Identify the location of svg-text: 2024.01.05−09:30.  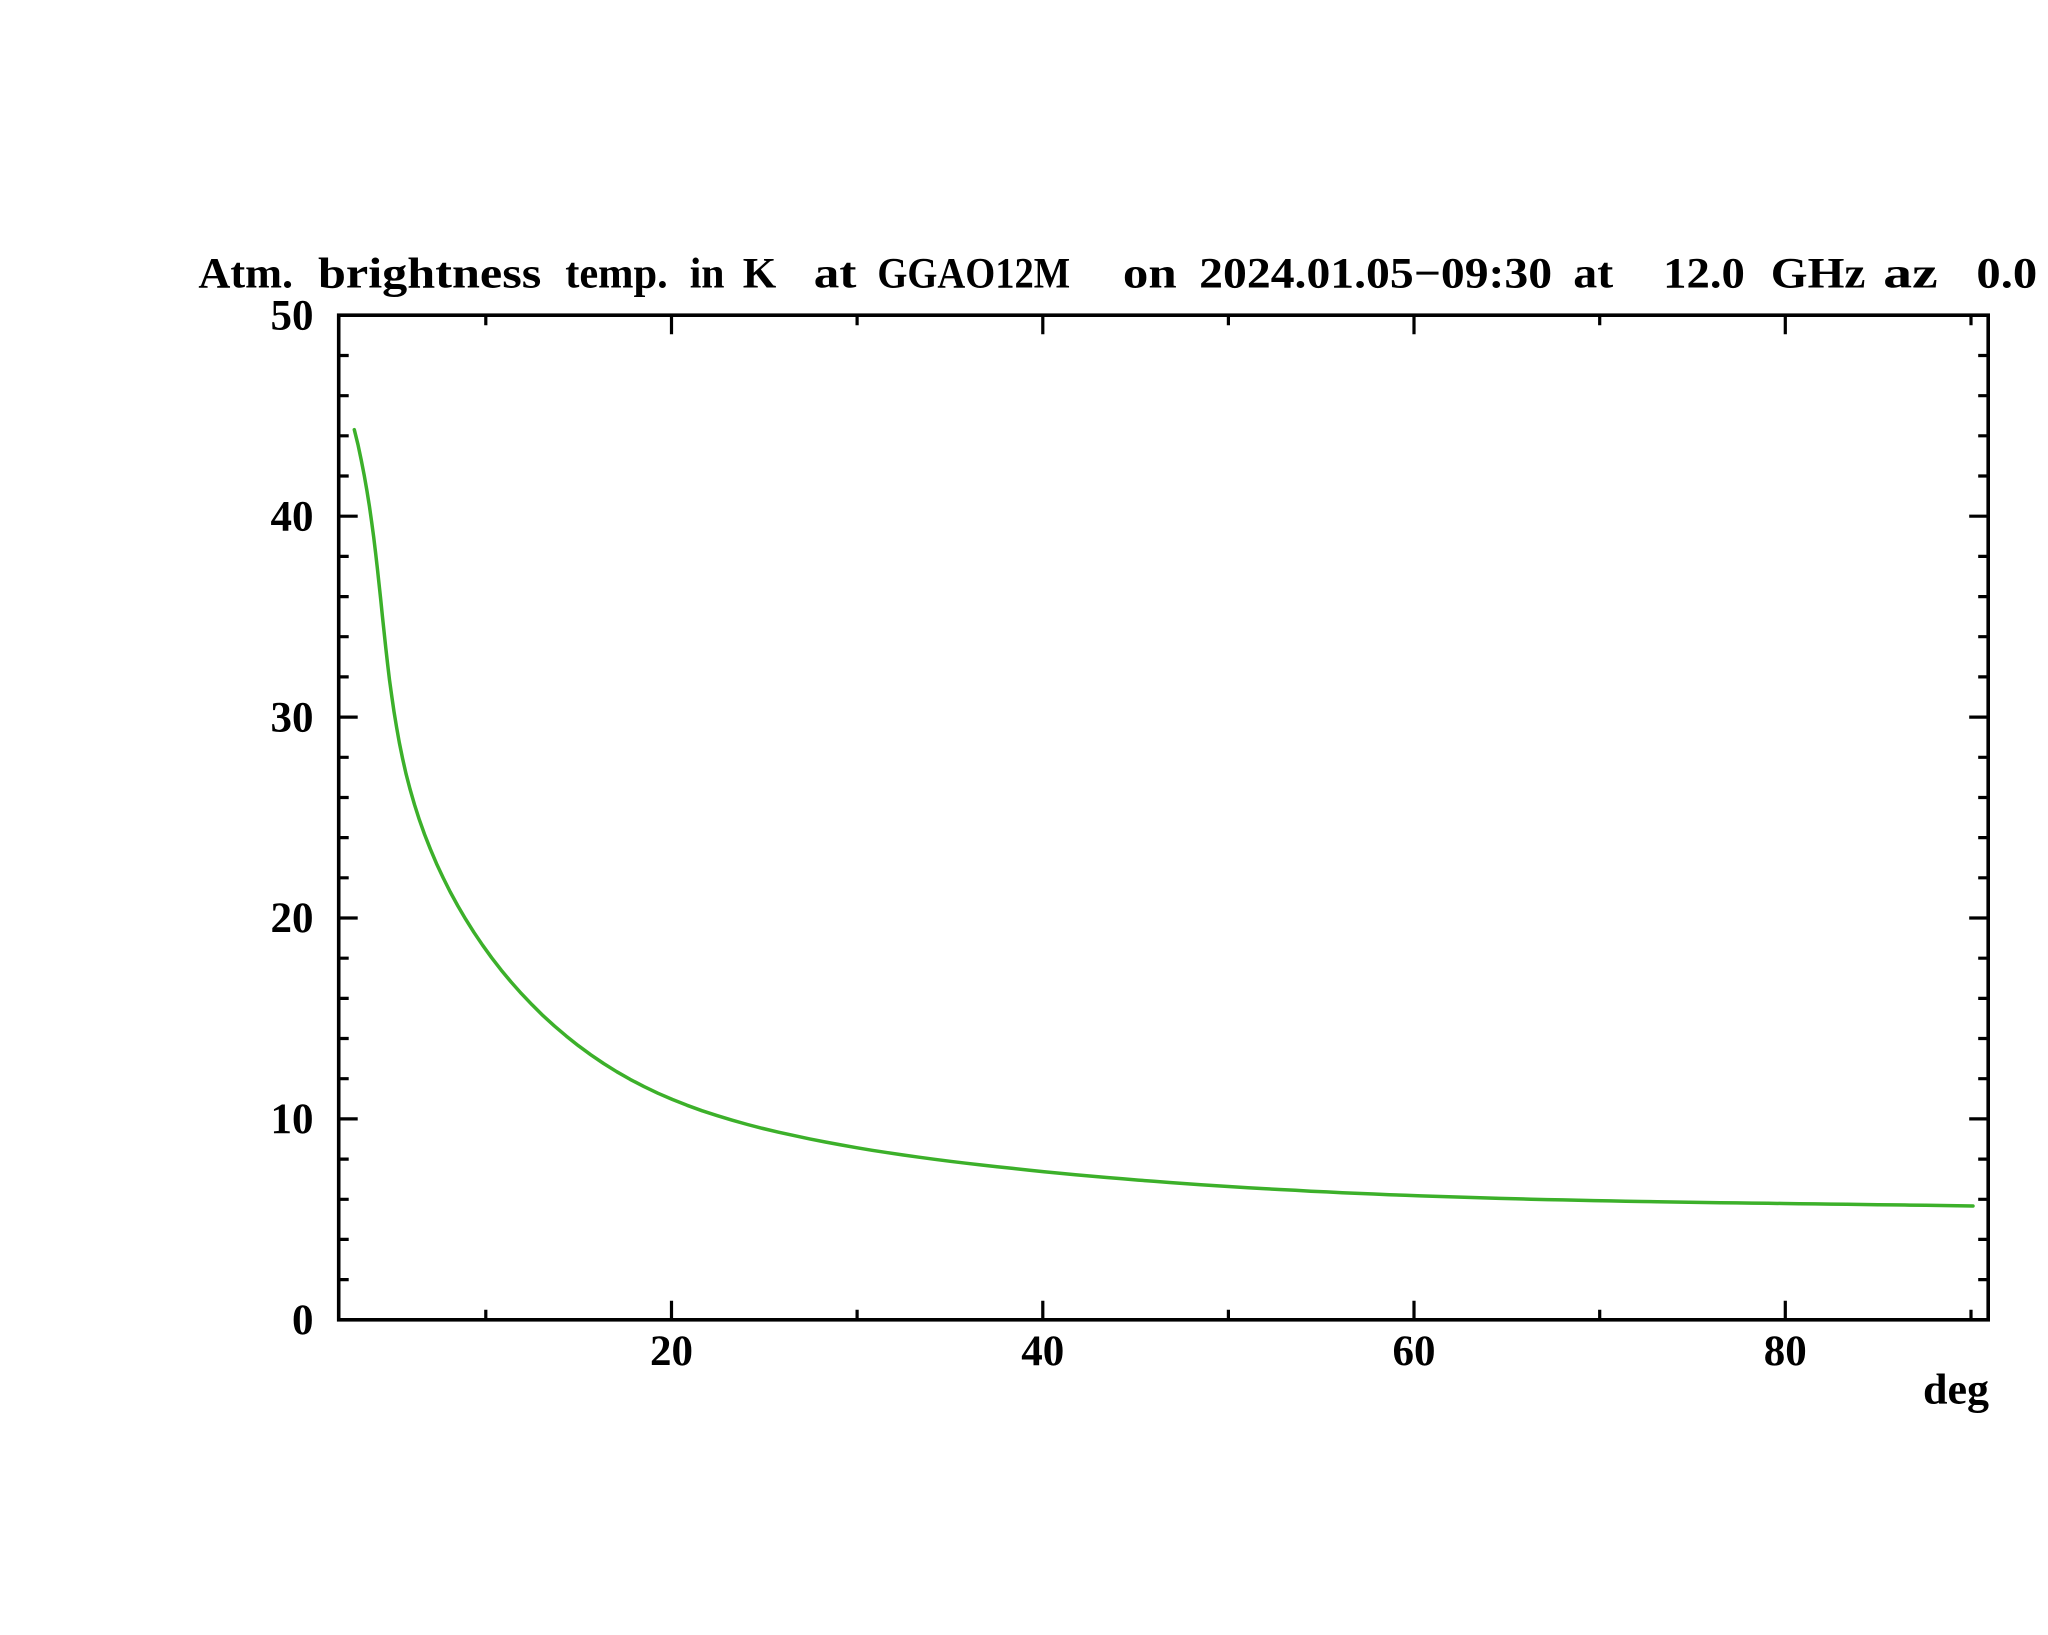
(1375, 274).